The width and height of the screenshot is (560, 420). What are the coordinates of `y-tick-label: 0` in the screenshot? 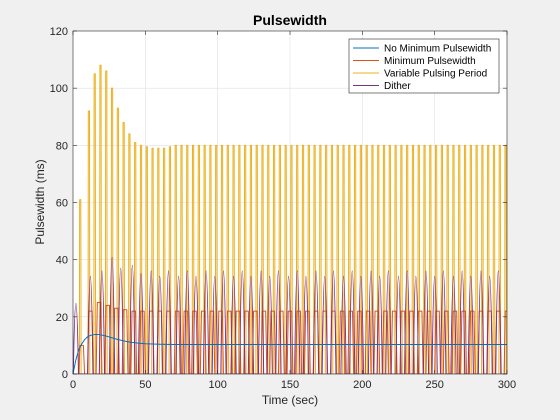 It's located at (65, 375).